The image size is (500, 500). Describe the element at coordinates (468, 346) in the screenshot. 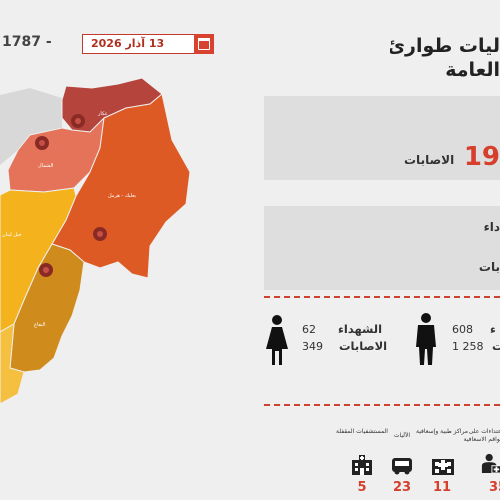

I see `male-injuries-value: 1 258` at that location.